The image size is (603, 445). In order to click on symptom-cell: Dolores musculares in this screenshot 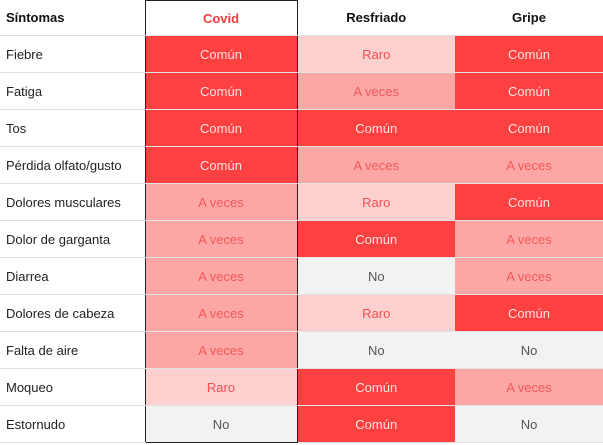, I will do `click(72, 202)`.